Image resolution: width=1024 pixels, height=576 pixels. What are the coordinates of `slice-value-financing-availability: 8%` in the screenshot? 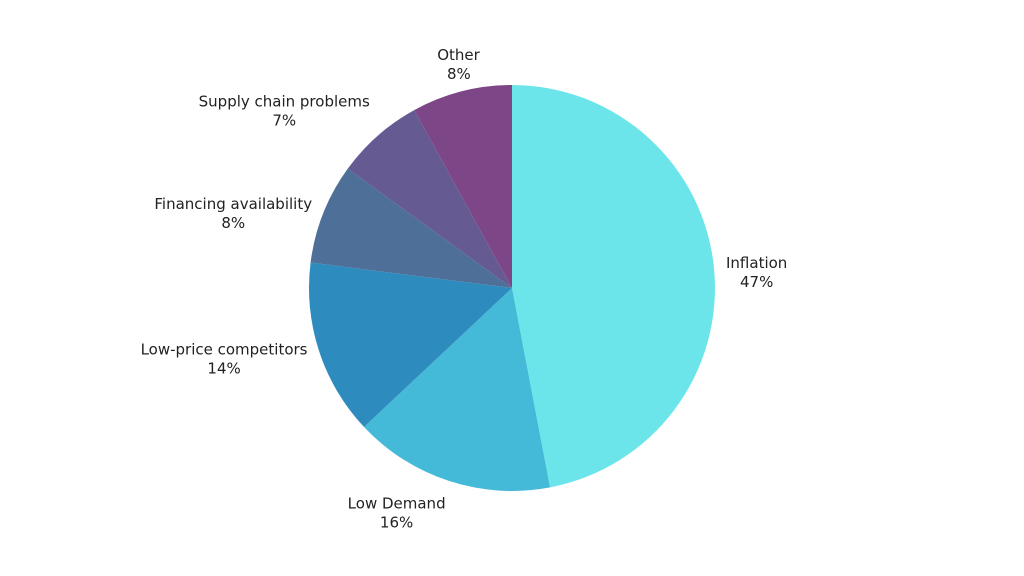 It's located at (233, 223).